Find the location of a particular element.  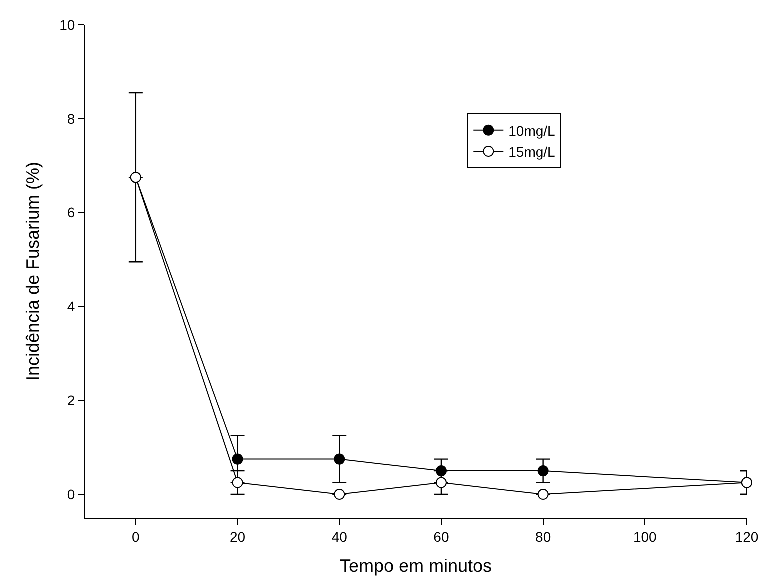

y-tick-label: 6 is located at coordinates (71, 212).